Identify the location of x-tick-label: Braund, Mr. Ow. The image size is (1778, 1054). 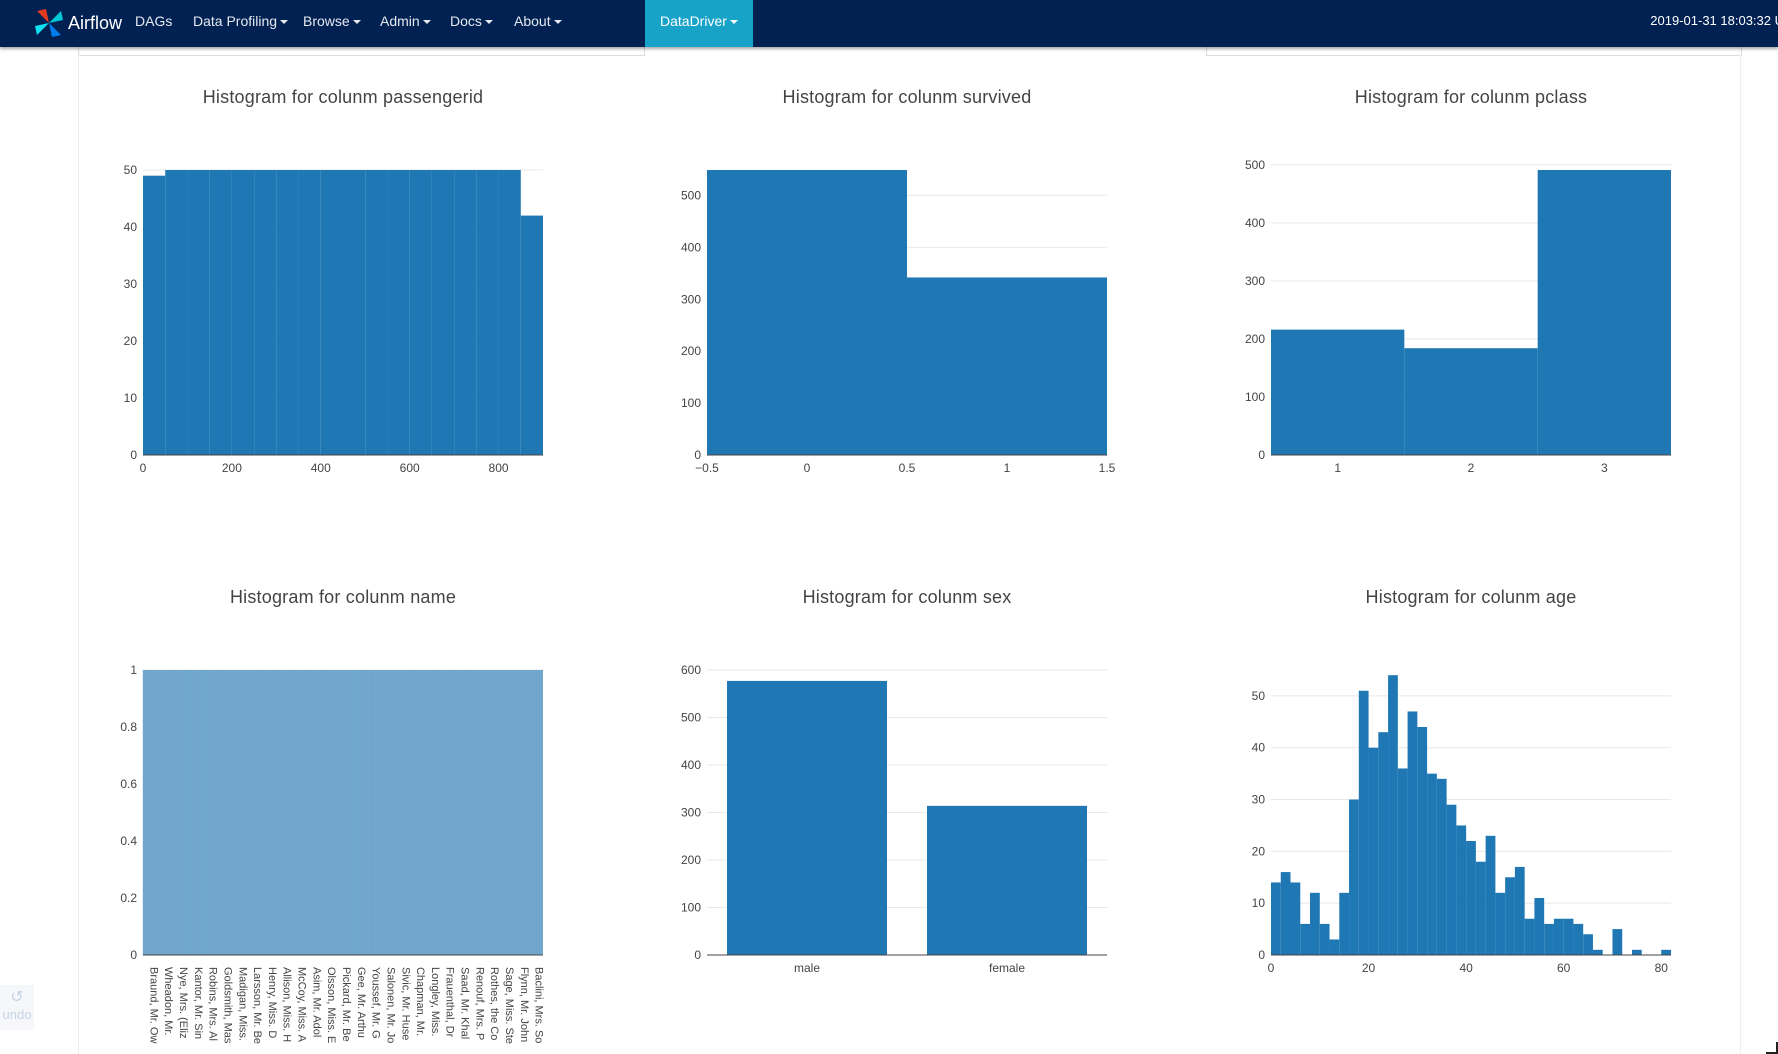
(153, 1005).